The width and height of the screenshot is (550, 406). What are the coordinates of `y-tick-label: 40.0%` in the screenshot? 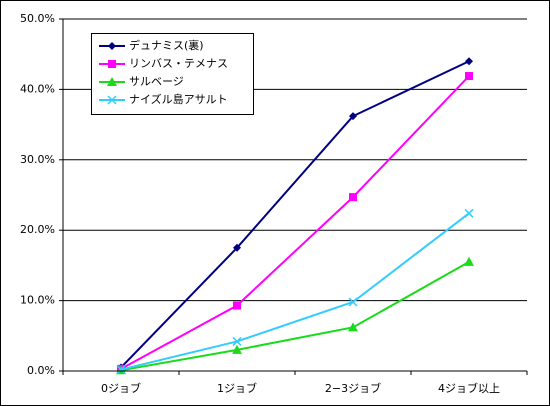 It's located at (37, 88).